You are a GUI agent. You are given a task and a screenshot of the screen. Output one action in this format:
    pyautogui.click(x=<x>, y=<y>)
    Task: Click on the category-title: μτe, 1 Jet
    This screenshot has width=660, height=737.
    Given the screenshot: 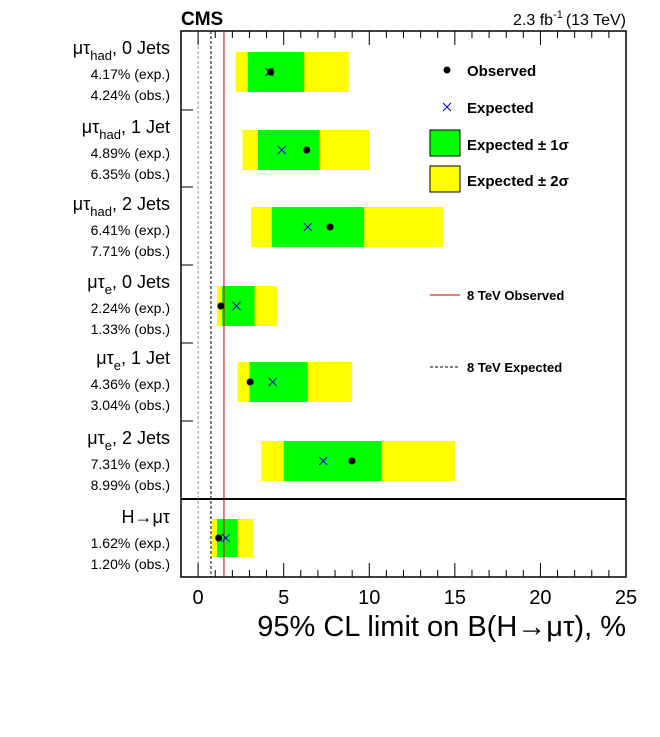 What is the action you would take?
    pyautogui.click(x=133, y=360)
    